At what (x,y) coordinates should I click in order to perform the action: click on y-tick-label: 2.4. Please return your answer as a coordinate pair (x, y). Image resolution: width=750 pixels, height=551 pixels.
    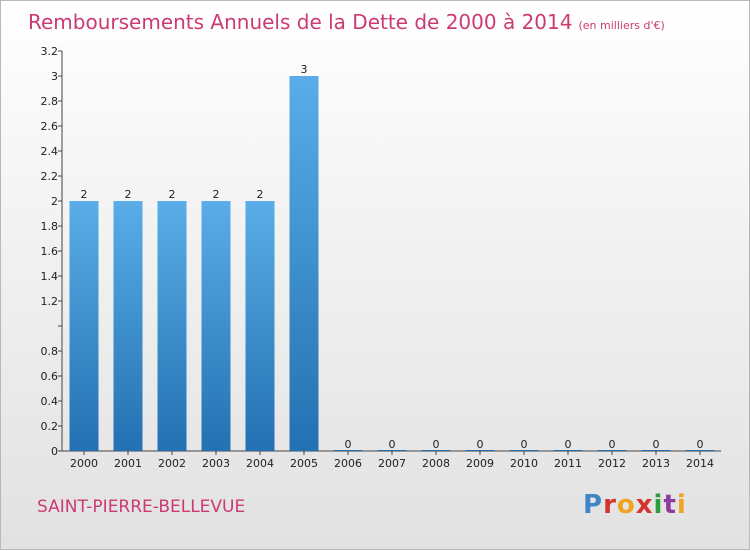
    Looking at the image, I should click on (50, 151).